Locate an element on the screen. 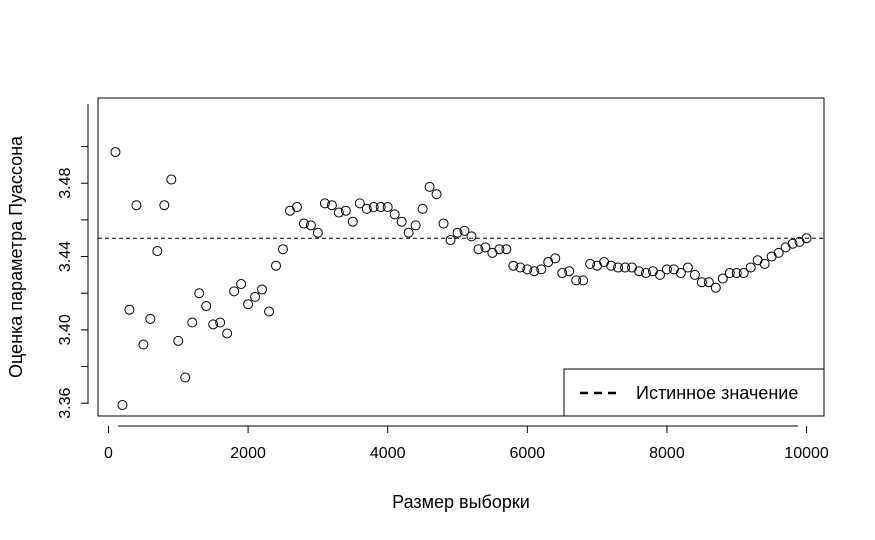 The width and height of the screenshot is (875, 540). x-tick-label: 6000 is located at coordinates (528, 453).